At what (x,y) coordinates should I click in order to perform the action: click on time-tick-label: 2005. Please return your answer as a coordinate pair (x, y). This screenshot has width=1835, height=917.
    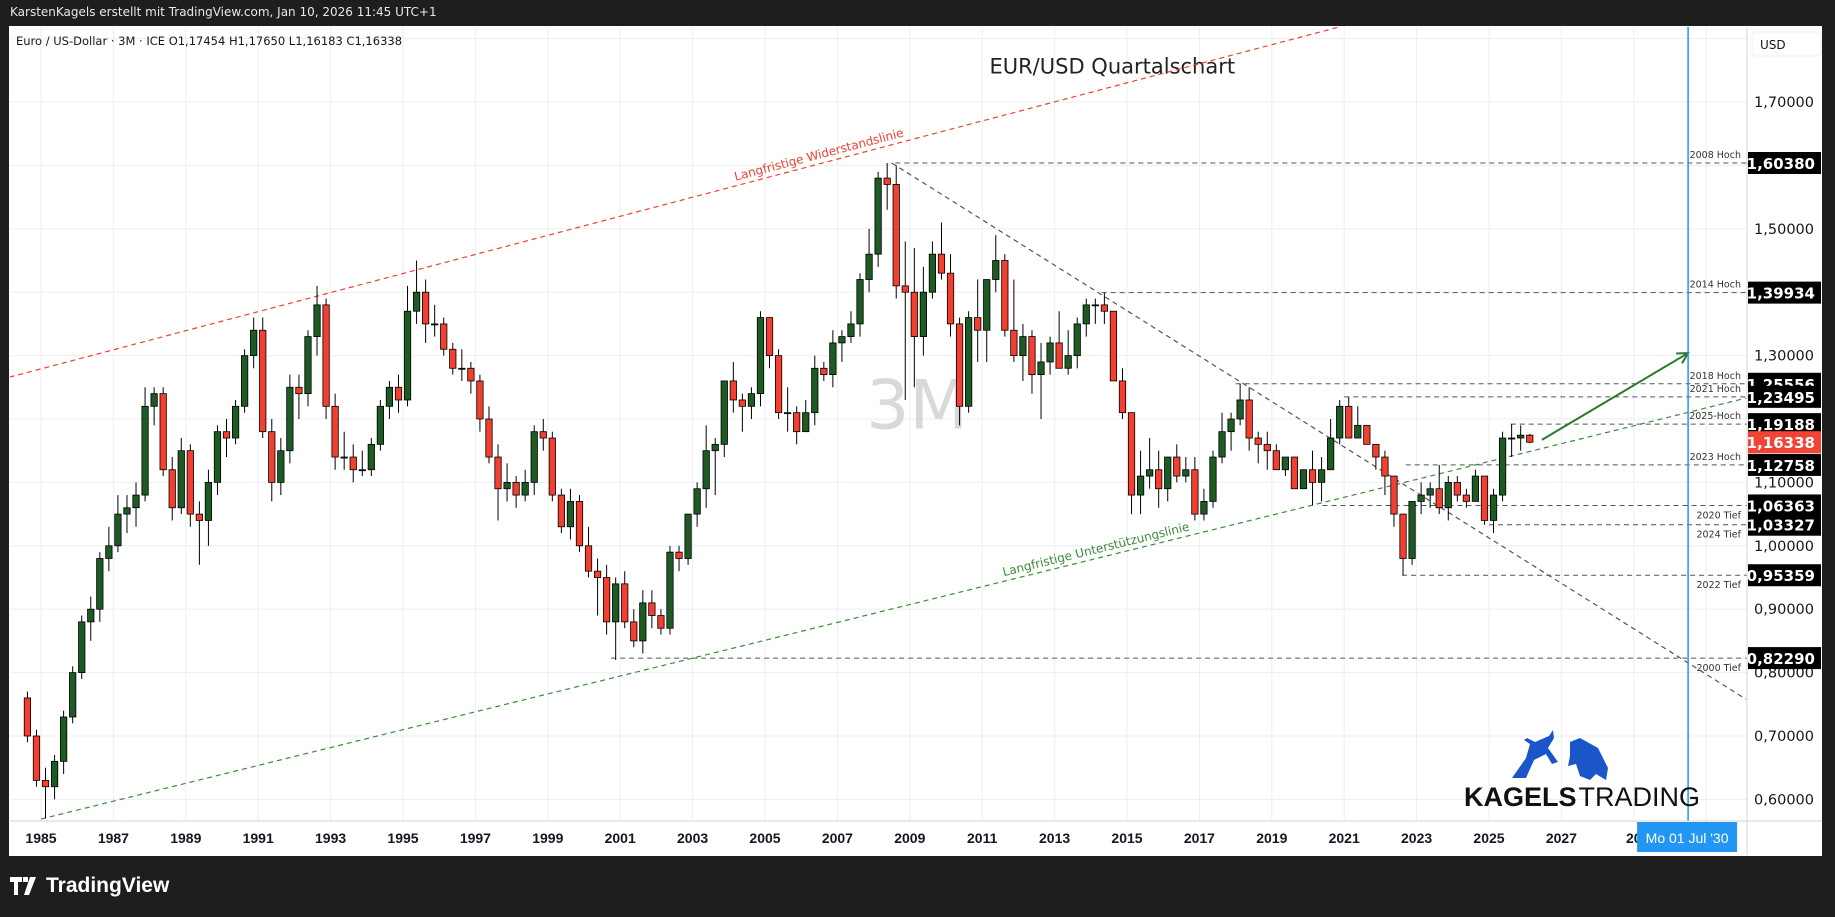
    Looking at the image, I should click on (764, 838).